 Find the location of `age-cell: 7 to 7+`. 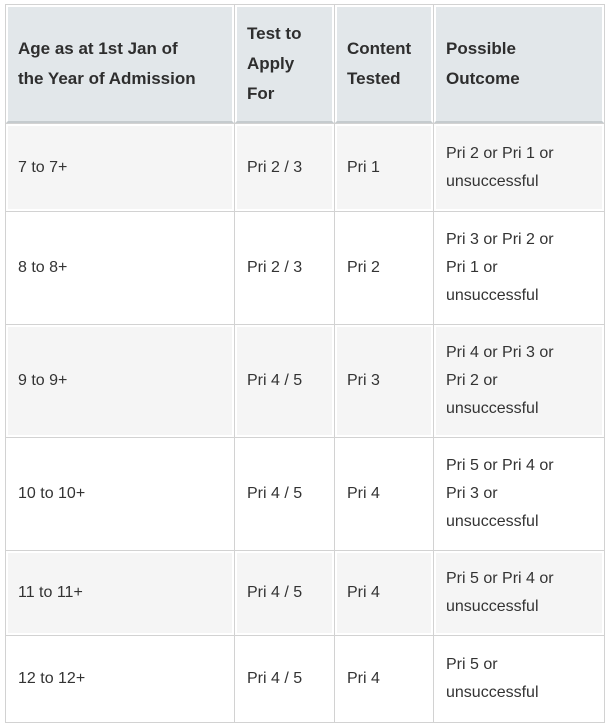

age-cell: 7 to 7+ is located at coordinates (120, 167).